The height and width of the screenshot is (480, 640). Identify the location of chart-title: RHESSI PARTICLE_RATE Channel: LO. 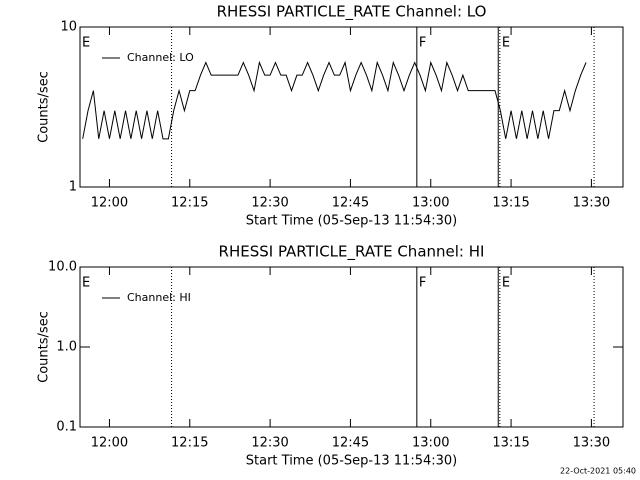
(352, 12).